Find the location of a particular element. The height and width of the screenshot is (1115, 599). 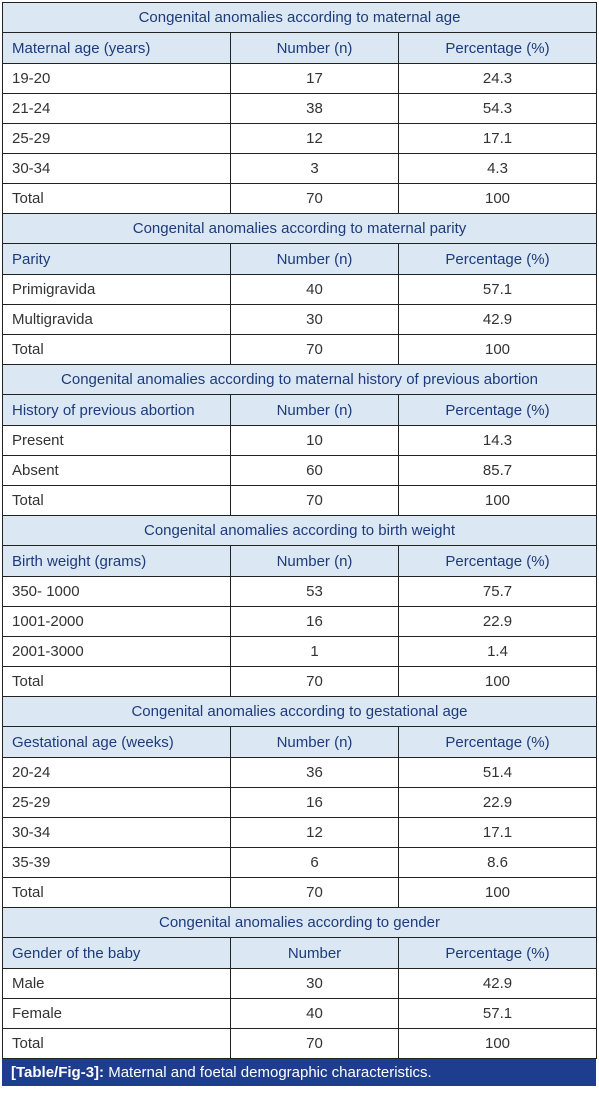

number-cell: 38 is located at coordinates (314, 108).